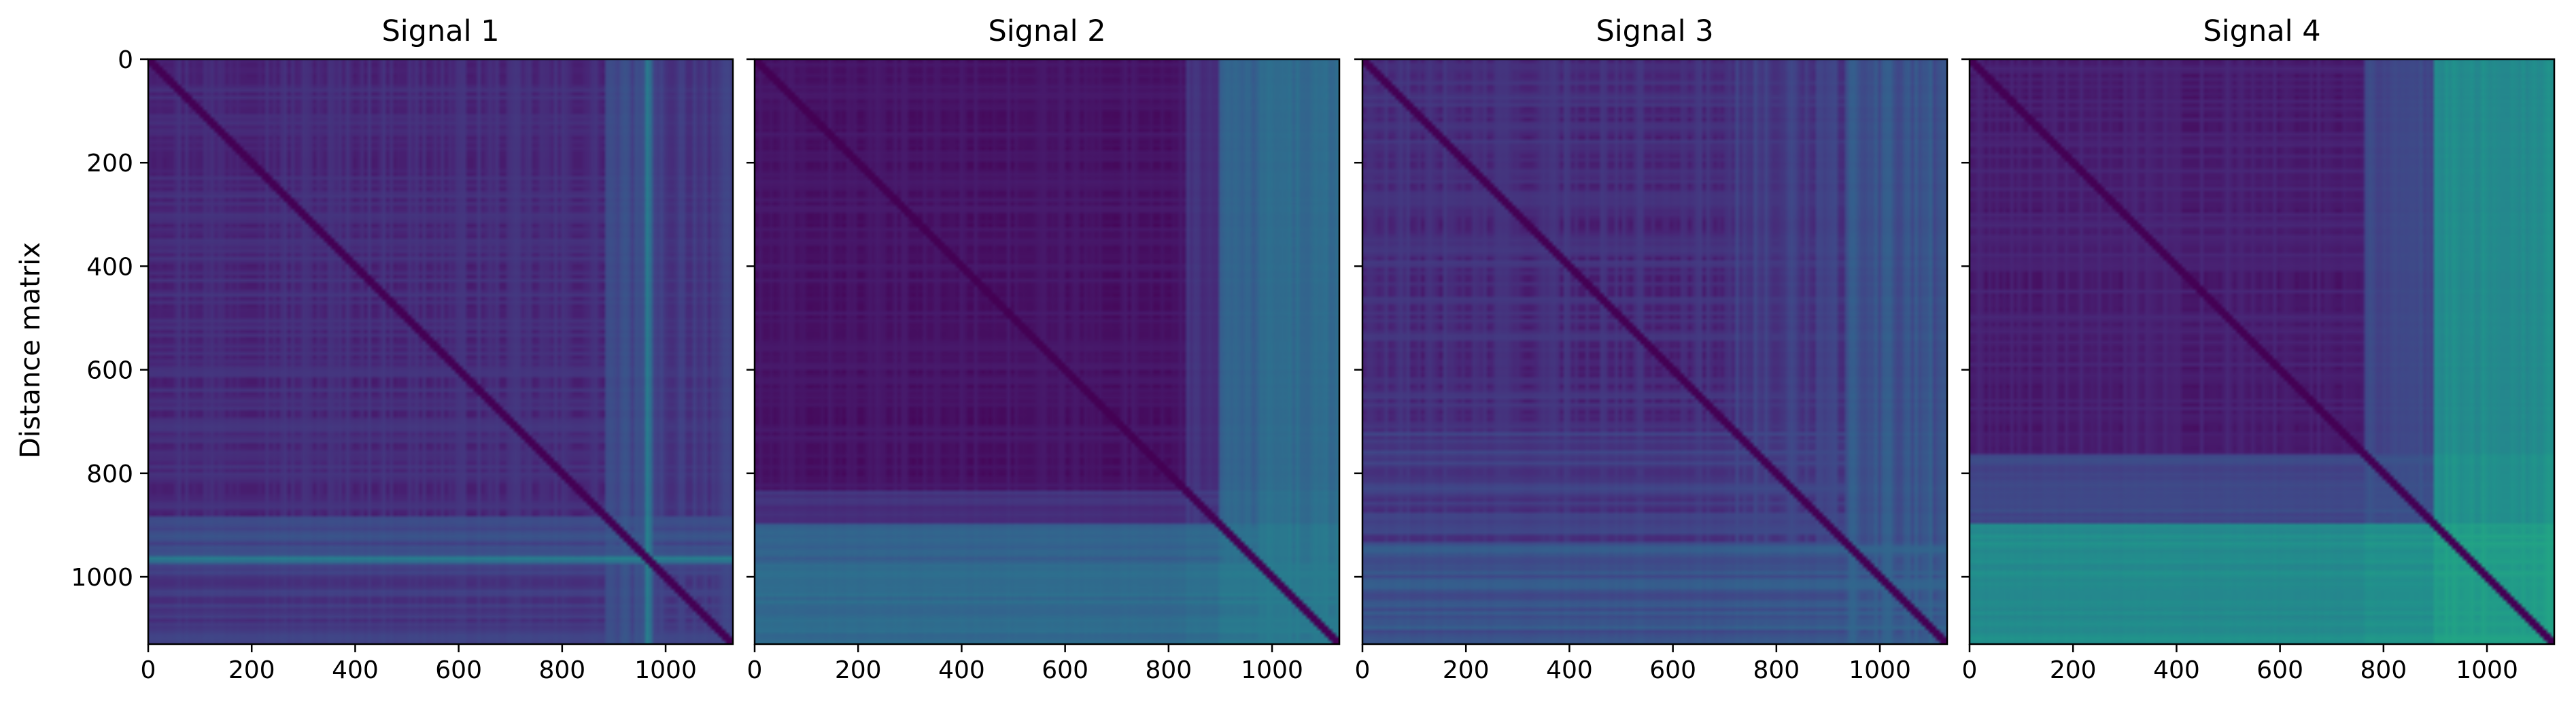 This screenshot has height=706, width=2576. I want to click on heatmap-title-1: Signal 1, so click(440, 31).